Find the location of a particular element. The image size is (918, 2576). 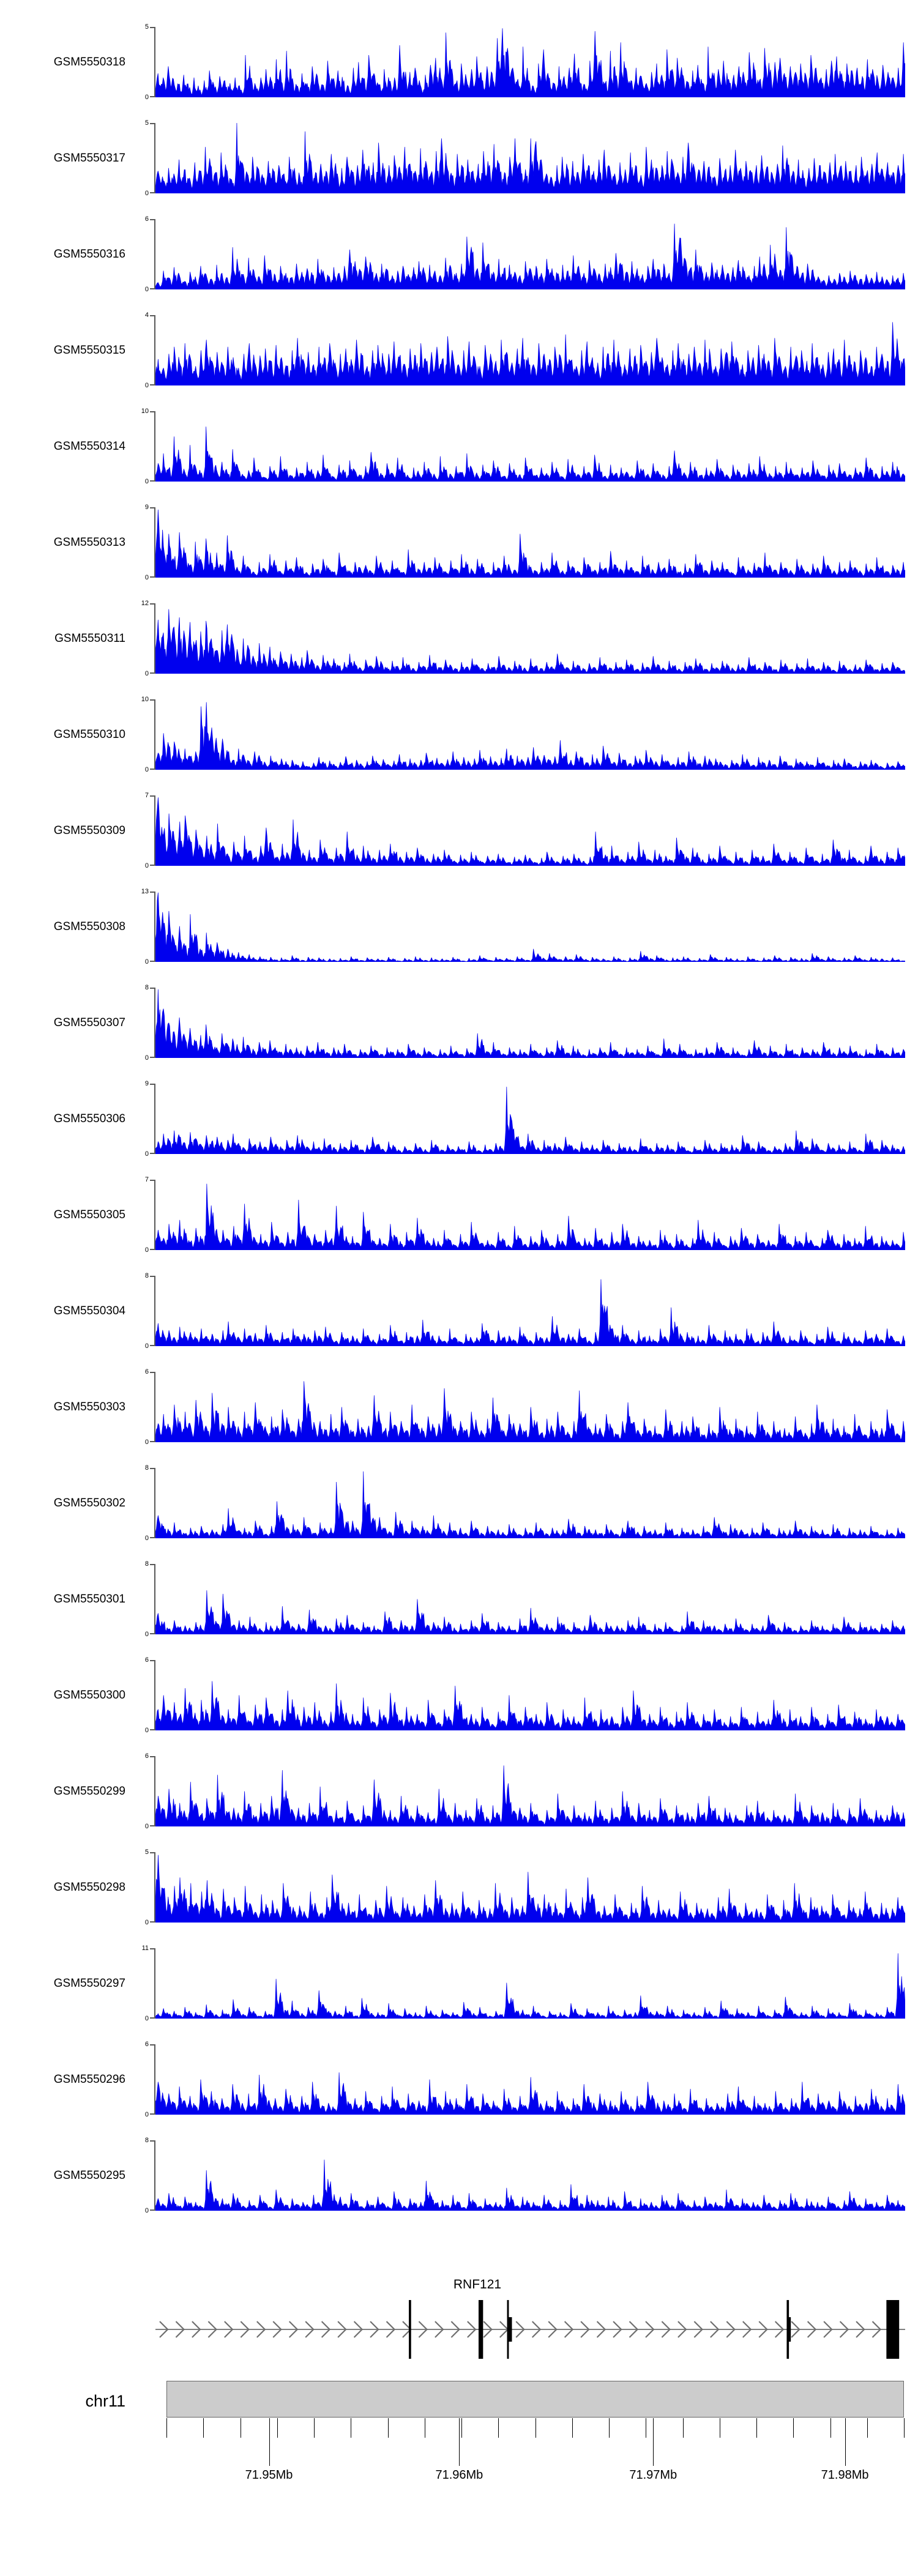

track-label: GSM5550311 is located at coordinates (89, 638).